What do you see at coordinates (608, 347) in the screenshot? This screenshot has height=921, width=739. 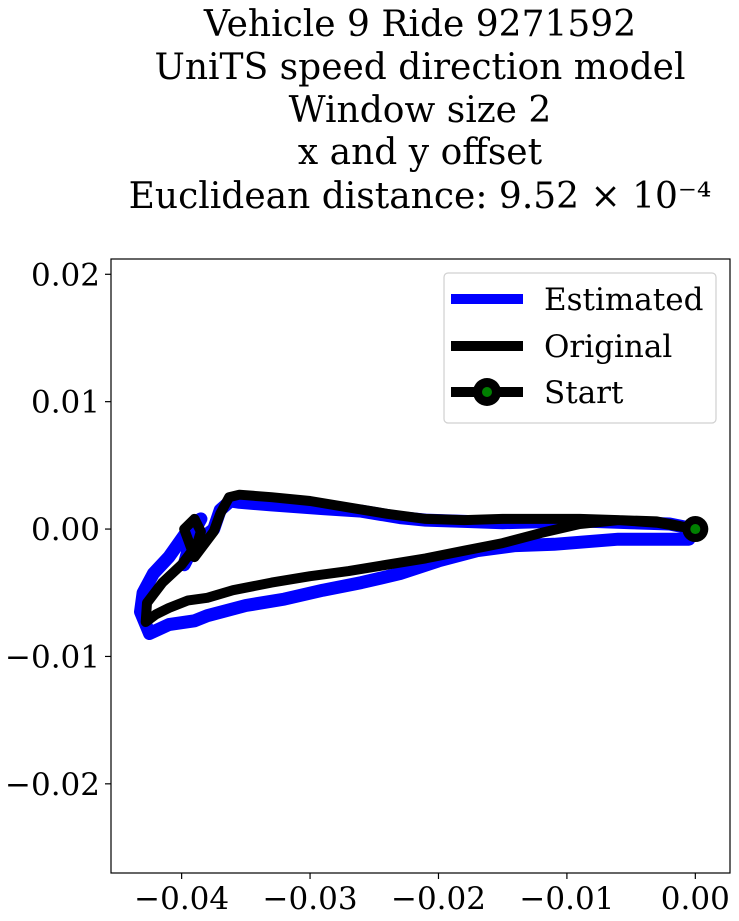 I see `legend-original-label: Original` at bounding box center [608, 347].